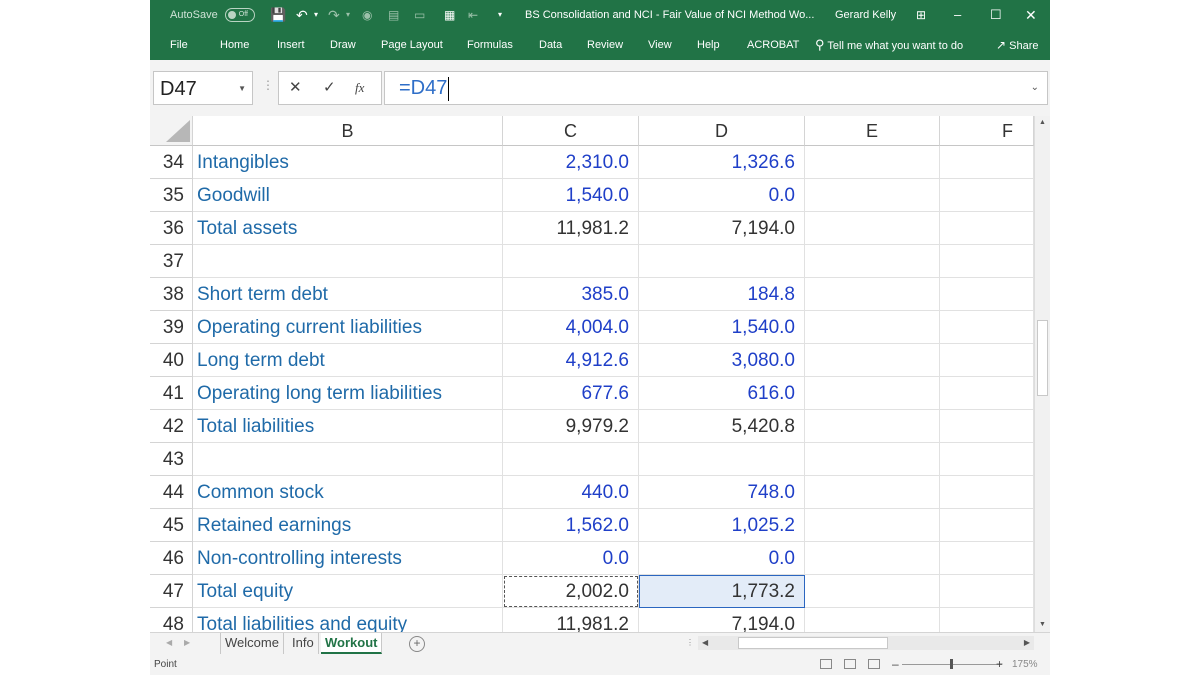 This screenshot has width=1200, height=675. What do you see at coordinates (722, 426) in the screenshot?
I see `cell-d: 5,420.8` at bounding box center [722, 426].